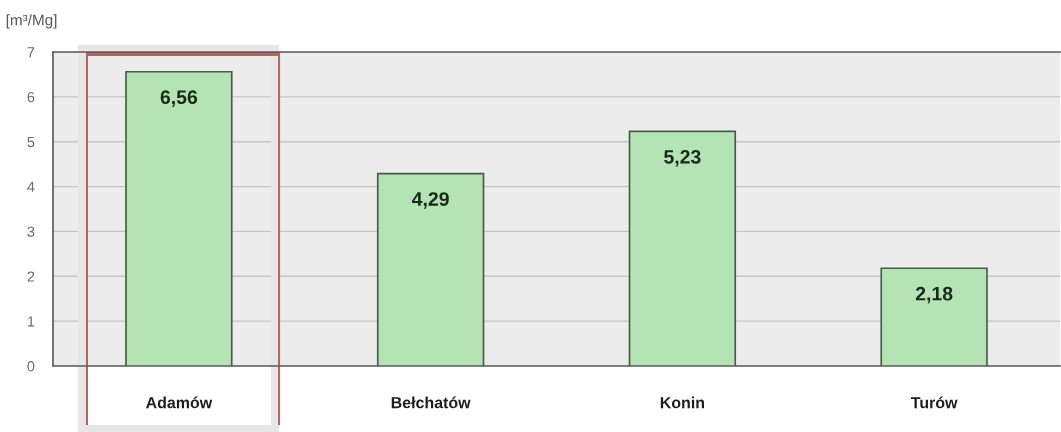 The image size is (1061, 432). What do you see at coordinates (31, 321) in the screenshot?
I see `y-tick-label: 1` at bounding box center [31, 321].